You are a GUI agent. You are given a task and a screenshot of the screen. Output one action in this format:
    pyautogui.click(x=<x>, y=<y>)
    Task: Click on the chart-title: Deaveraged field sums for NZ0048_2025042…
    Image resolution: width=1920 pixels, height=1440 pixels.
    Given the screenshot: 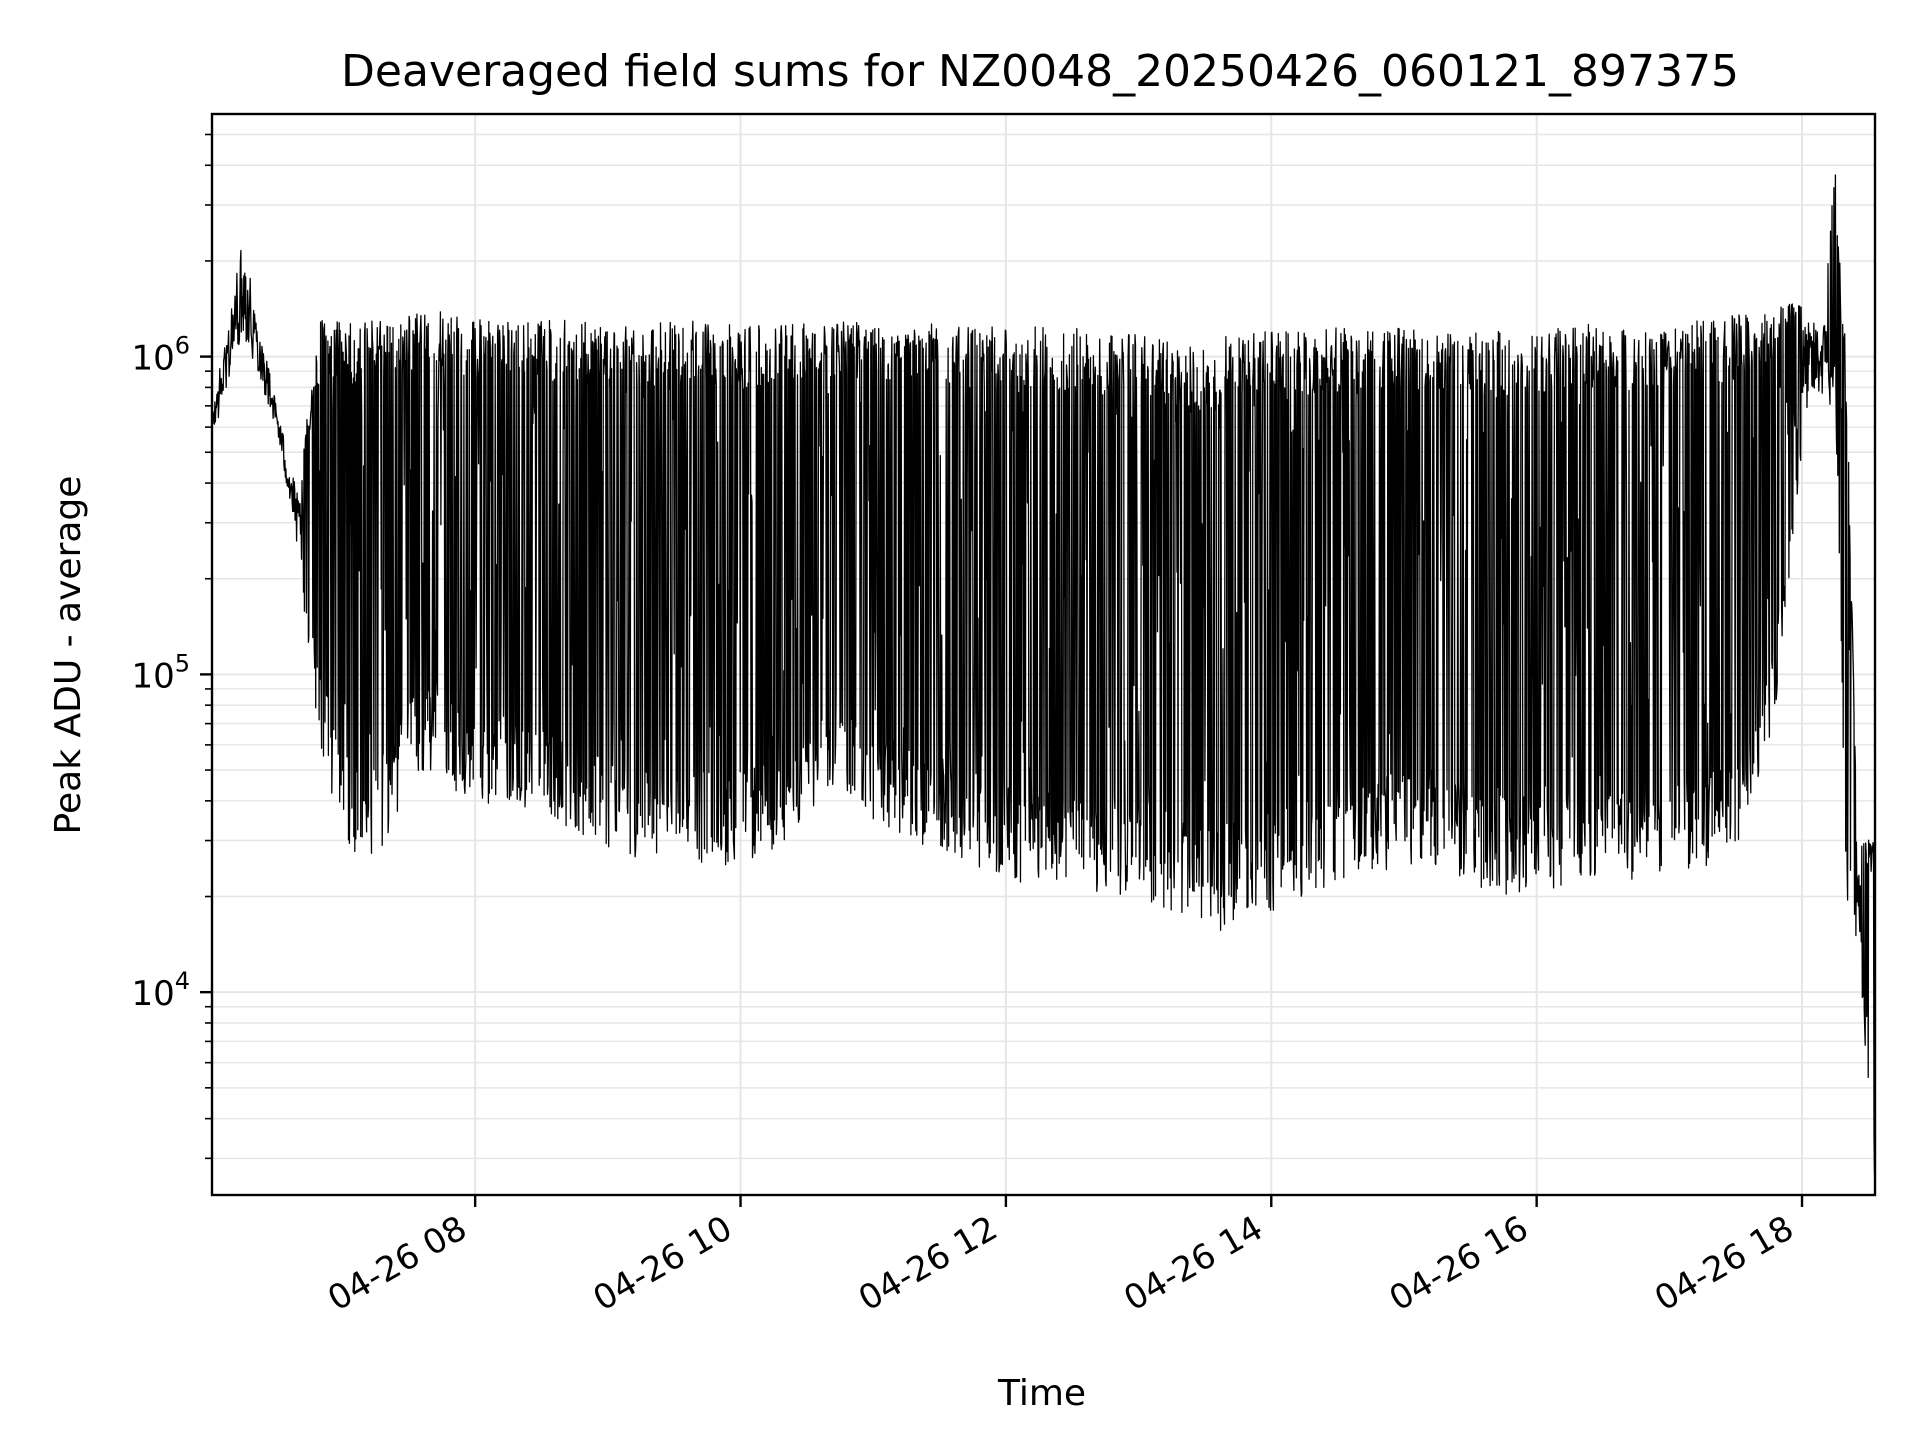 What is the action you would take?
    pyautogui.click(x=1040, y=71)
    